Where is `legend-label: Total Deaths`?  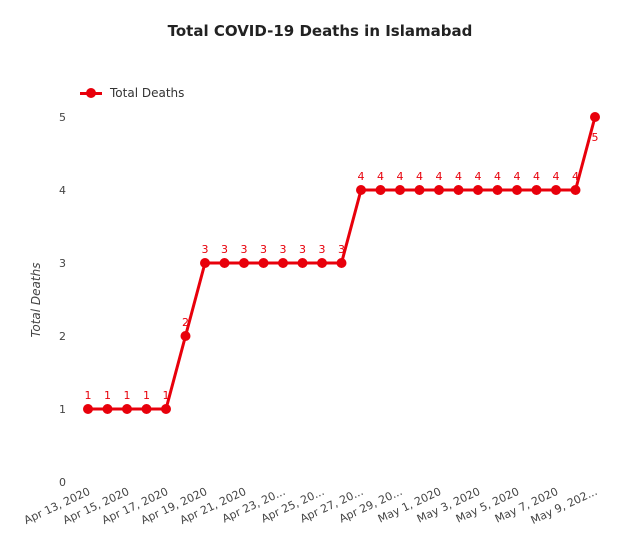
legend-label: Total Deaths is located at coordinates (147, 93).